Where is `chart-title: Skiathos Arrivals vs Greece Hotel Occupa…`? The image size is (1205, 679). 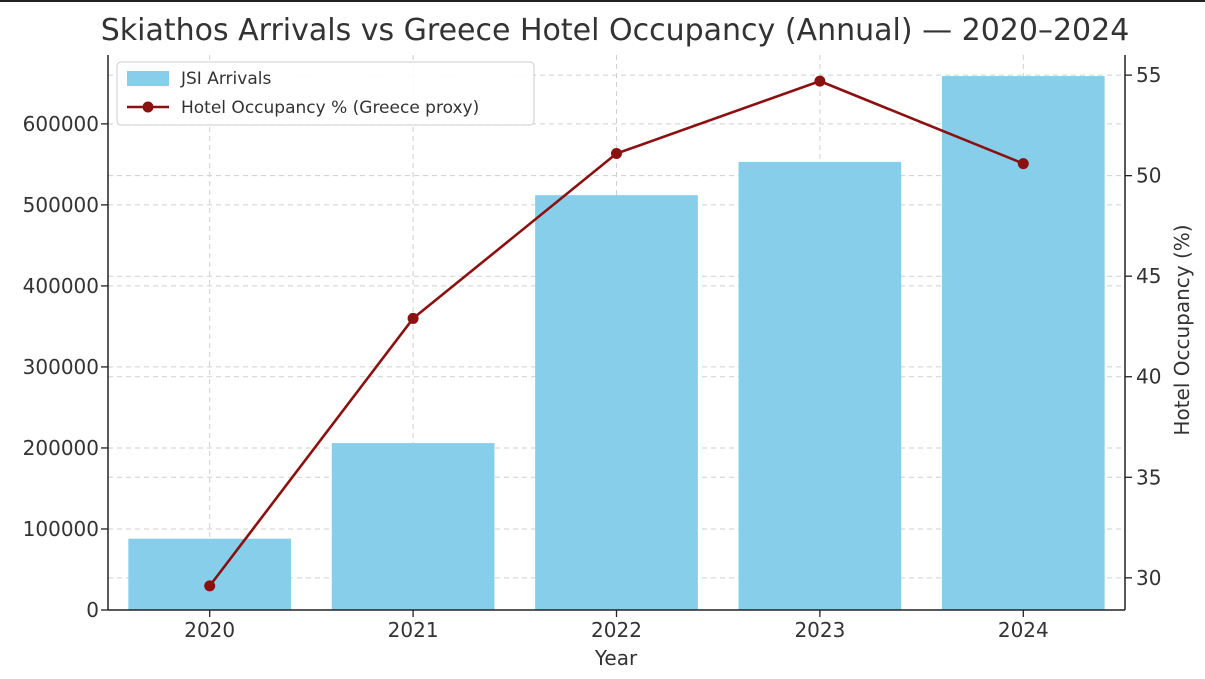 chart-title: Skiathos Arrivals vs Greece Hotel Occupa… is located at coordinates (615, 30).